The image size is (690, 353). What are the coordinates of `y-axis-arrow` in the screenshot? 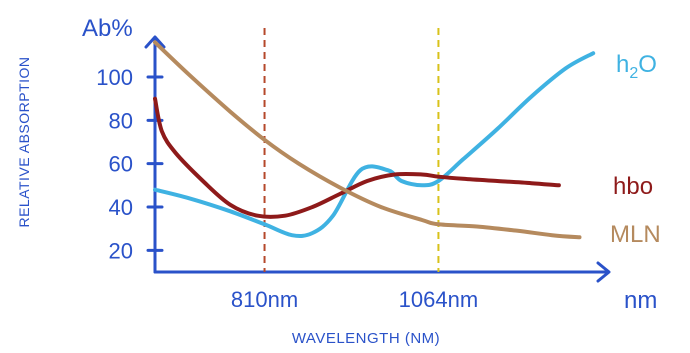 It's located at (155, 42).